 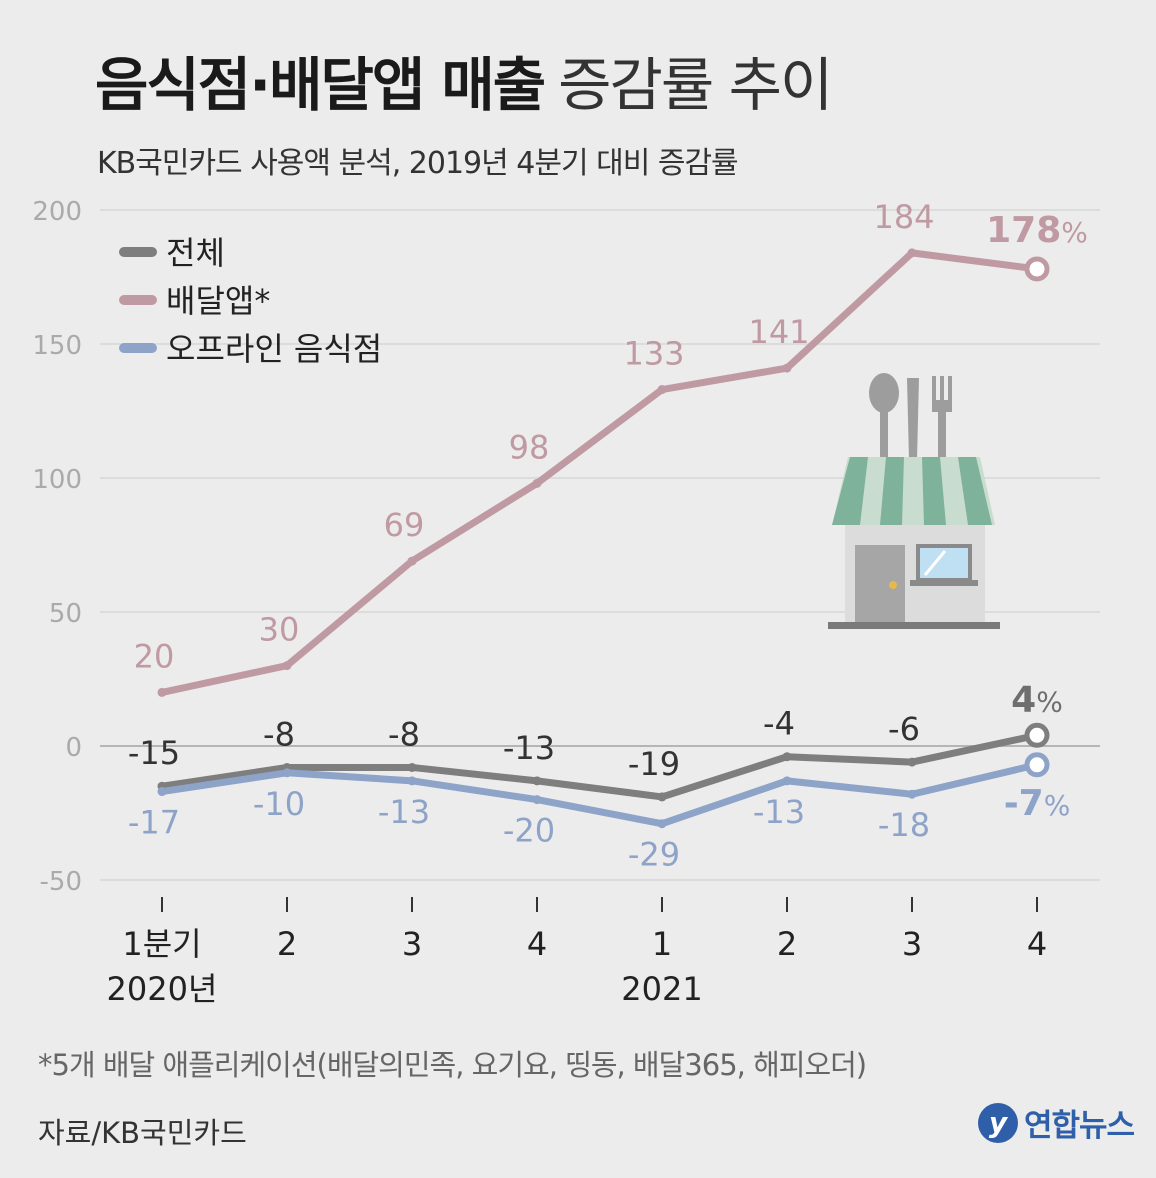 I want to click on series-line-total, so click(x=599, y=766).